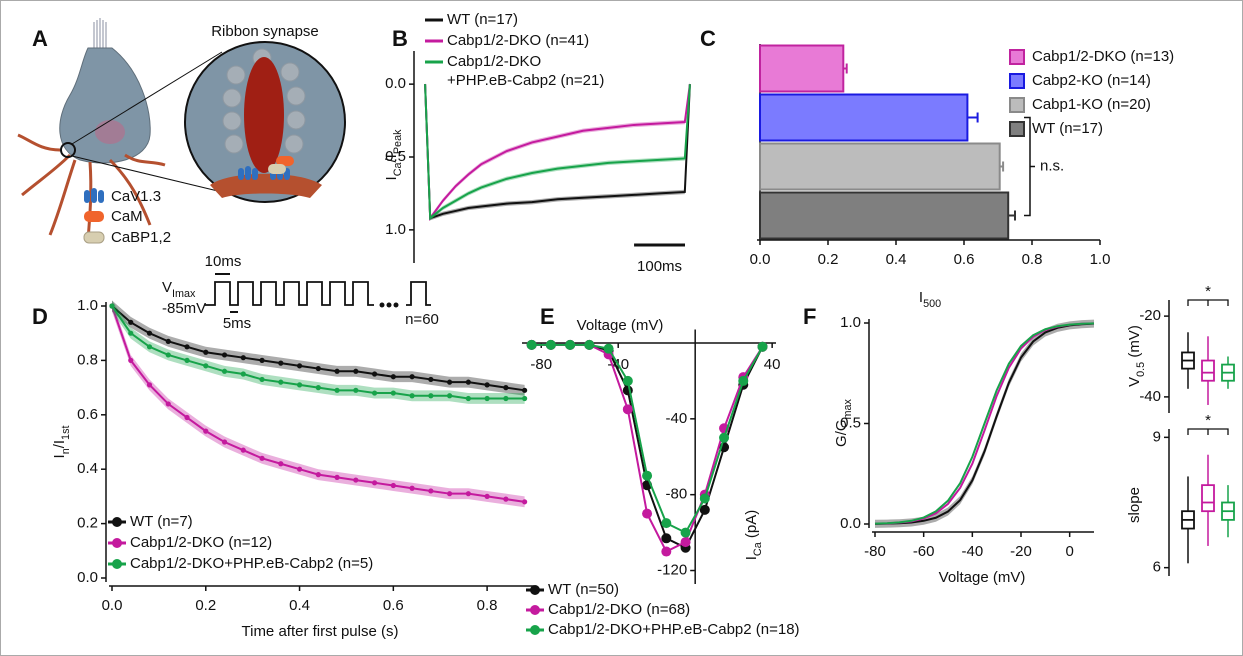 This screenshot has height=656, width=1243. I want to click on x-tick-label: 0.6, so click(964, 259).